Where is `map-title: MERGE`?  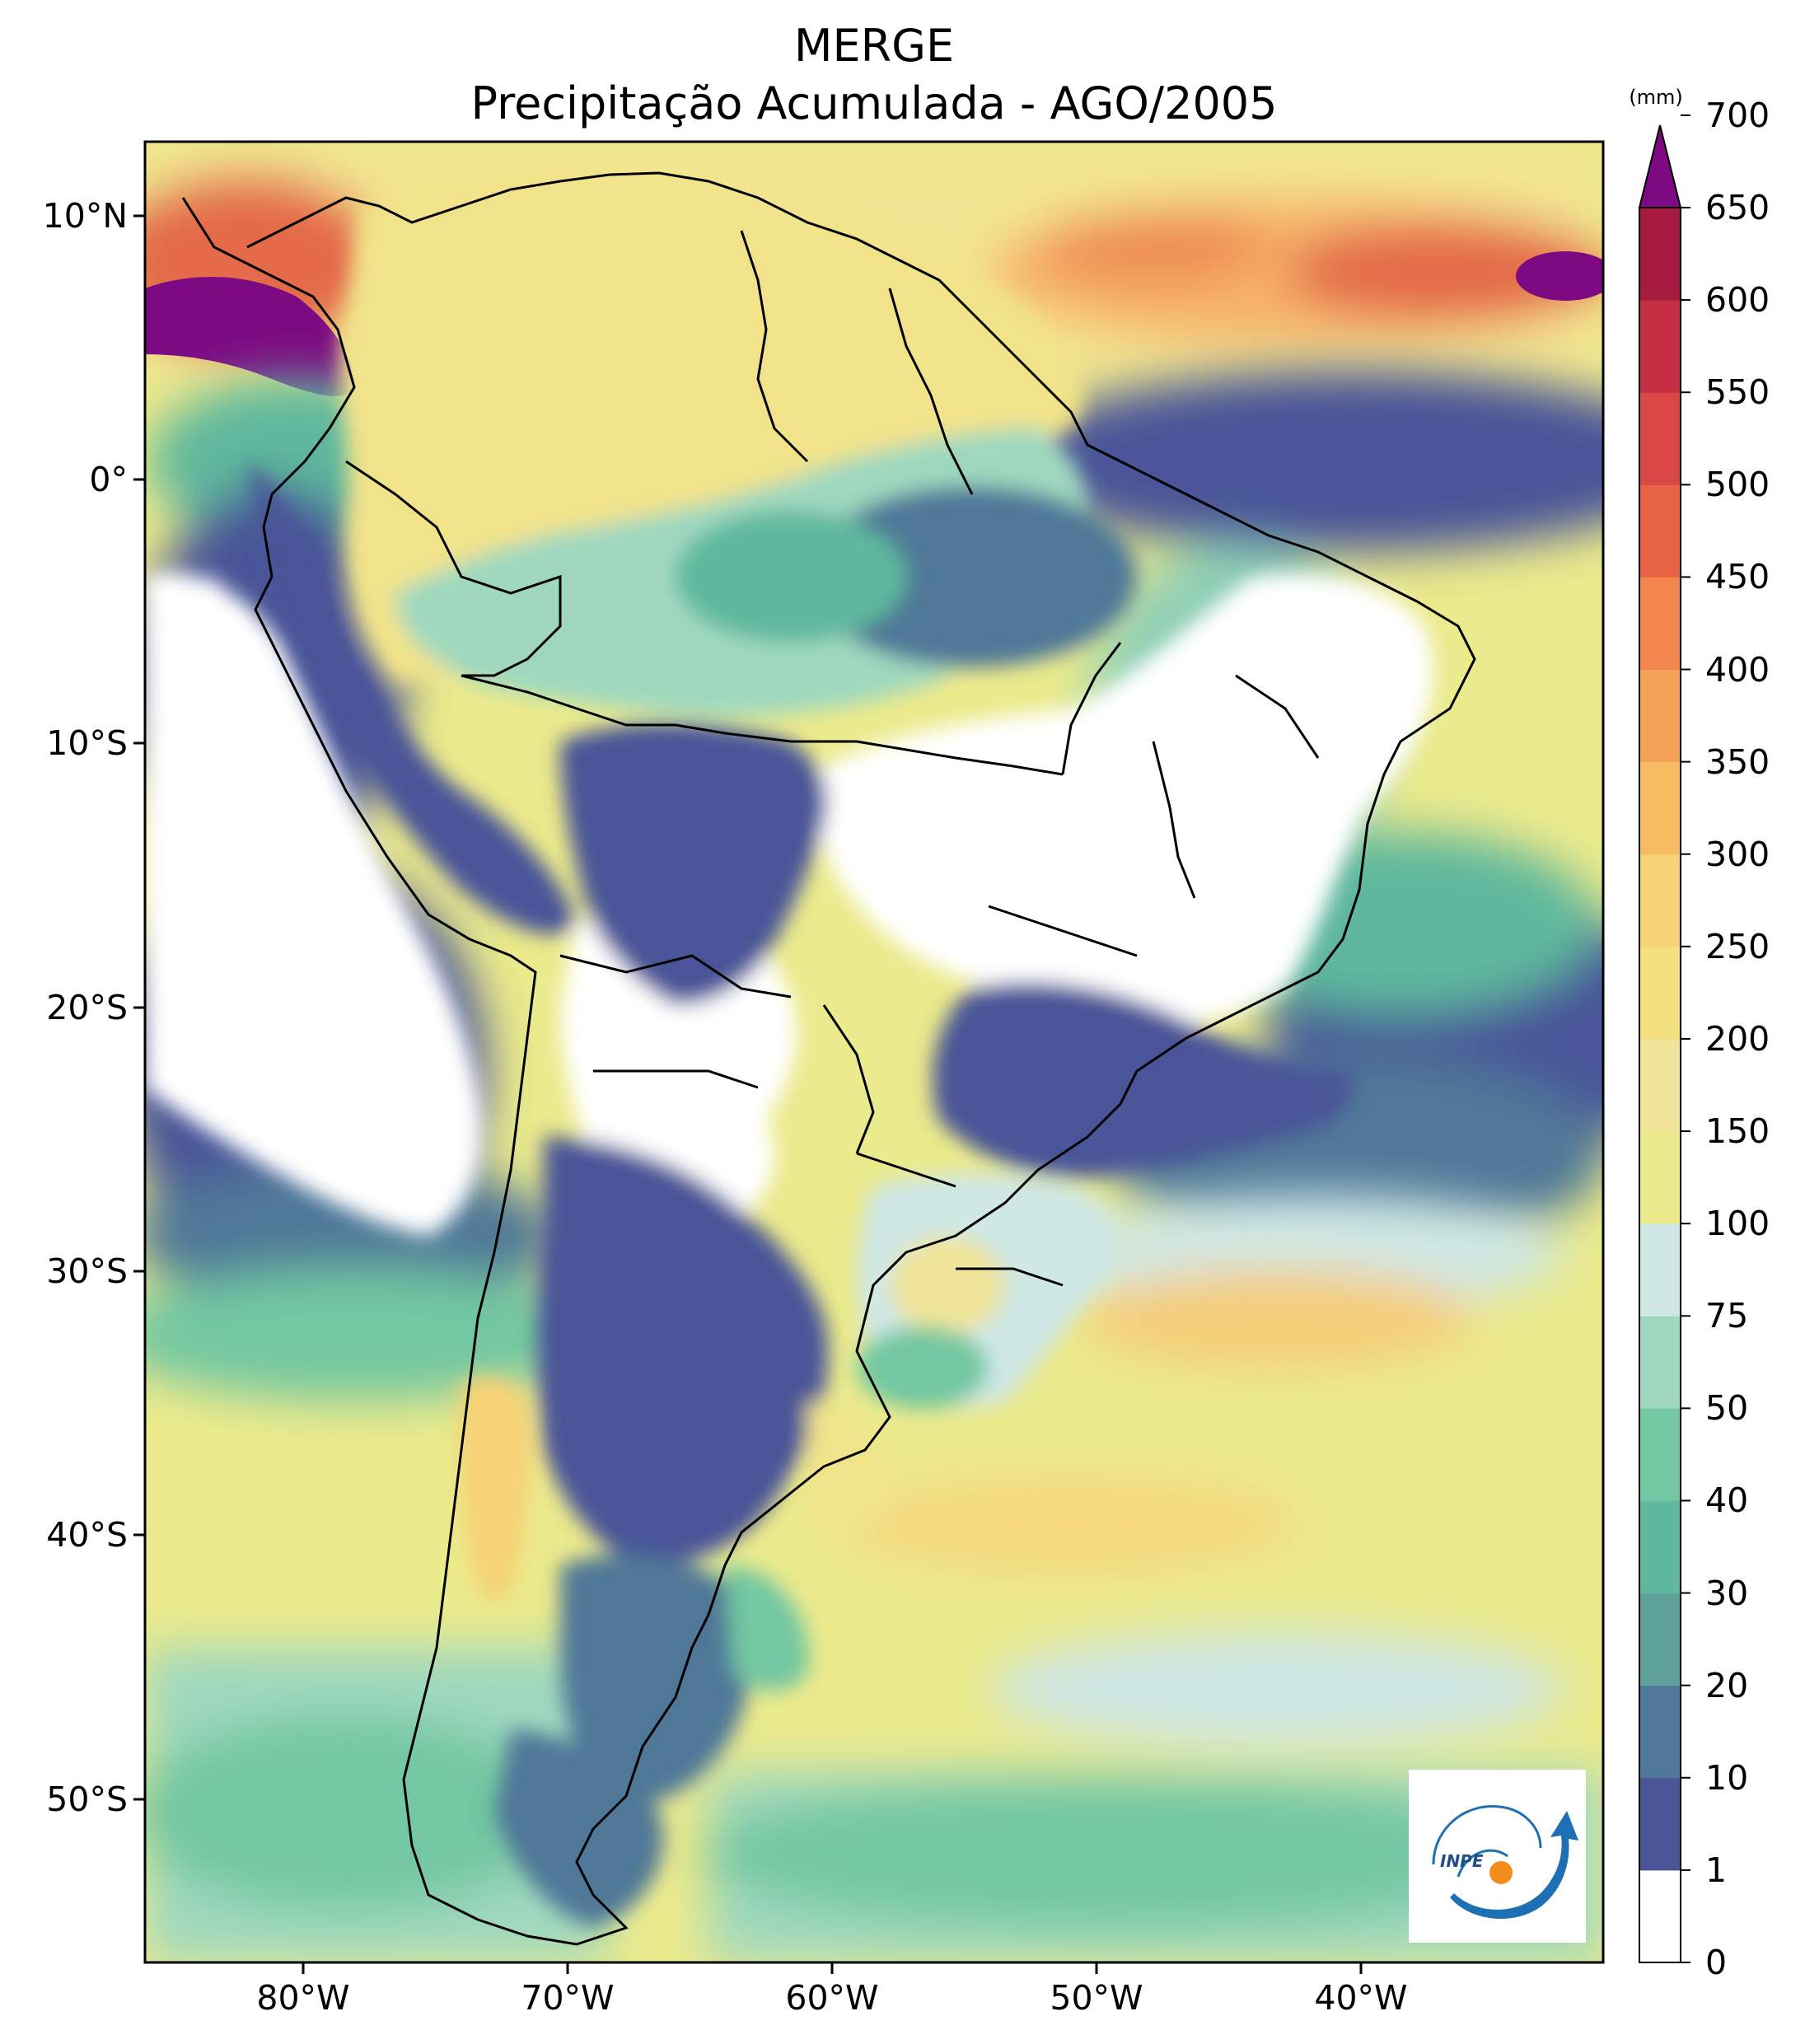 map-title: MERGE is located at coordinates (874, 46).